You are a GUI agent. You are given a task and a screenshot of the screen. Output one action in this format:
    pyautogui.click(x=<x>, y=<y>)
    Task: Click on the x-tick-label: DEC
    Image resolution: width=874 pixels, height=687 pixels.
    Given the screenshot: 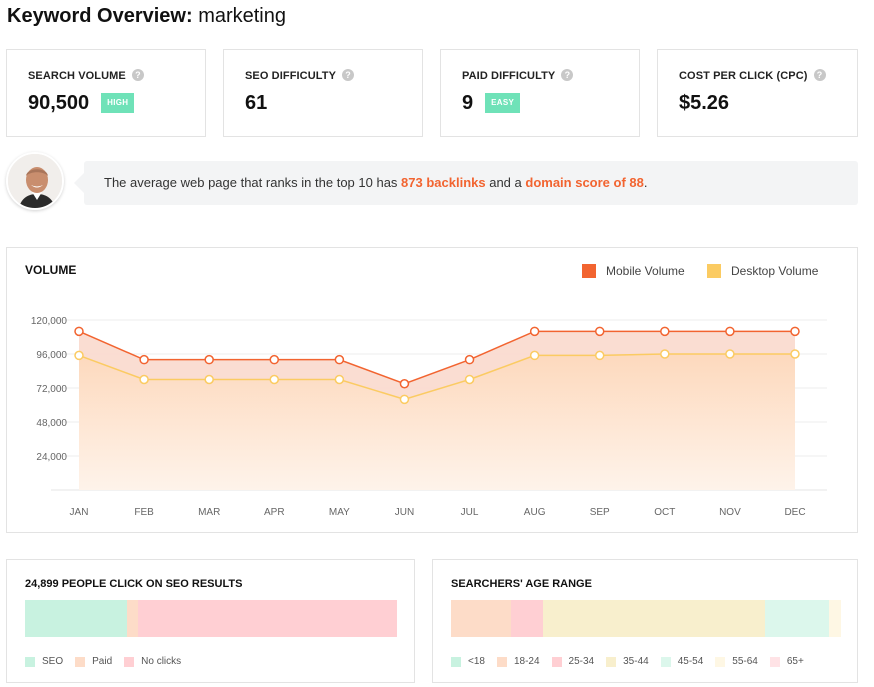 What is the action you would take?
    pyautogui.click(x=794, y=512)
    